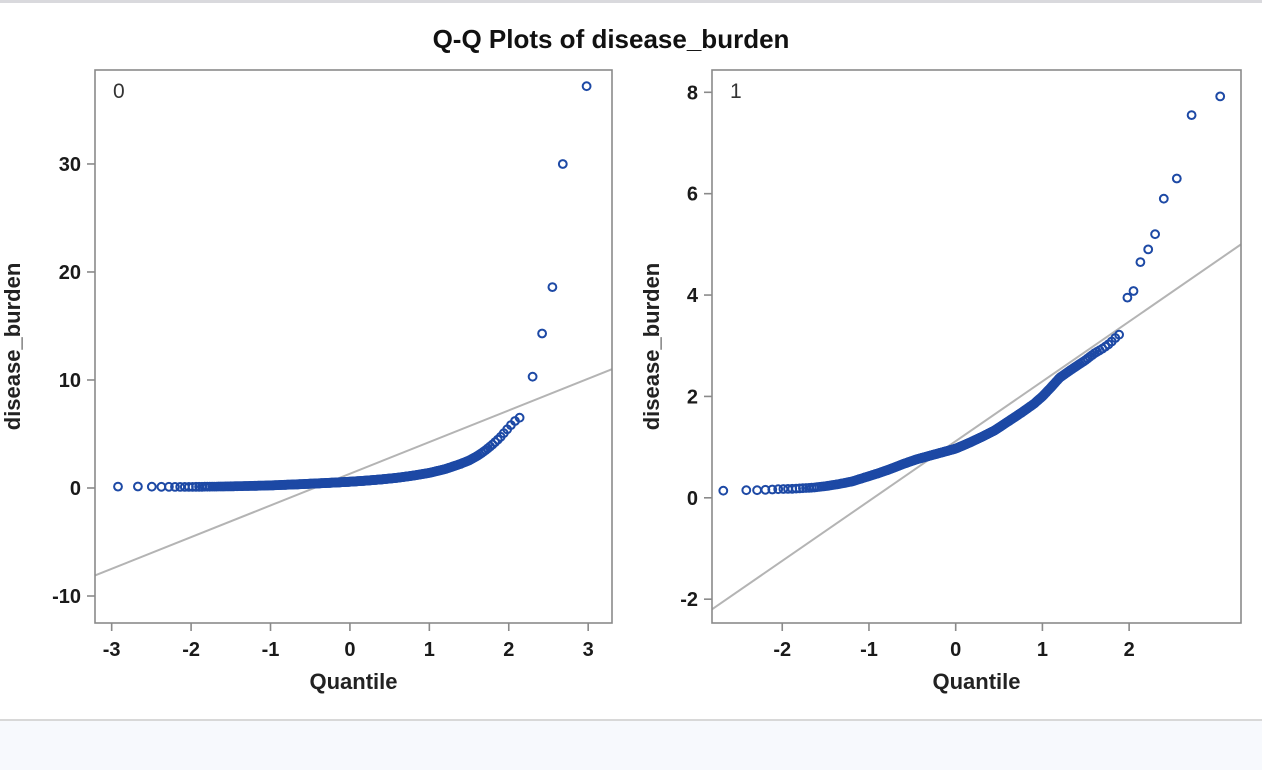  I want to click on y-tick-label: 6, so click(692, 195).